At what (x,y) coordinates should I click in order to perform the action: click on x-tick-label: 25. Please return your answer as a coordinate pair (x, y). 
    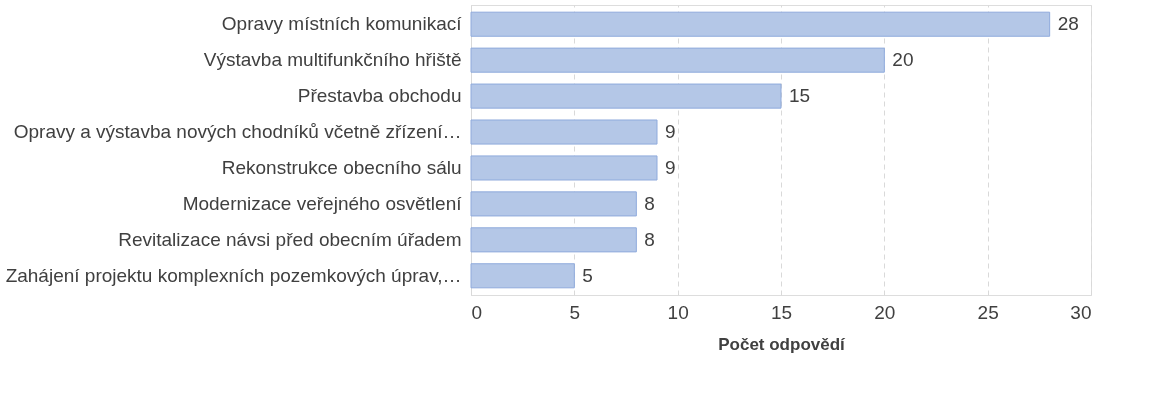
    Looking at the image, I should click on (988, 312).